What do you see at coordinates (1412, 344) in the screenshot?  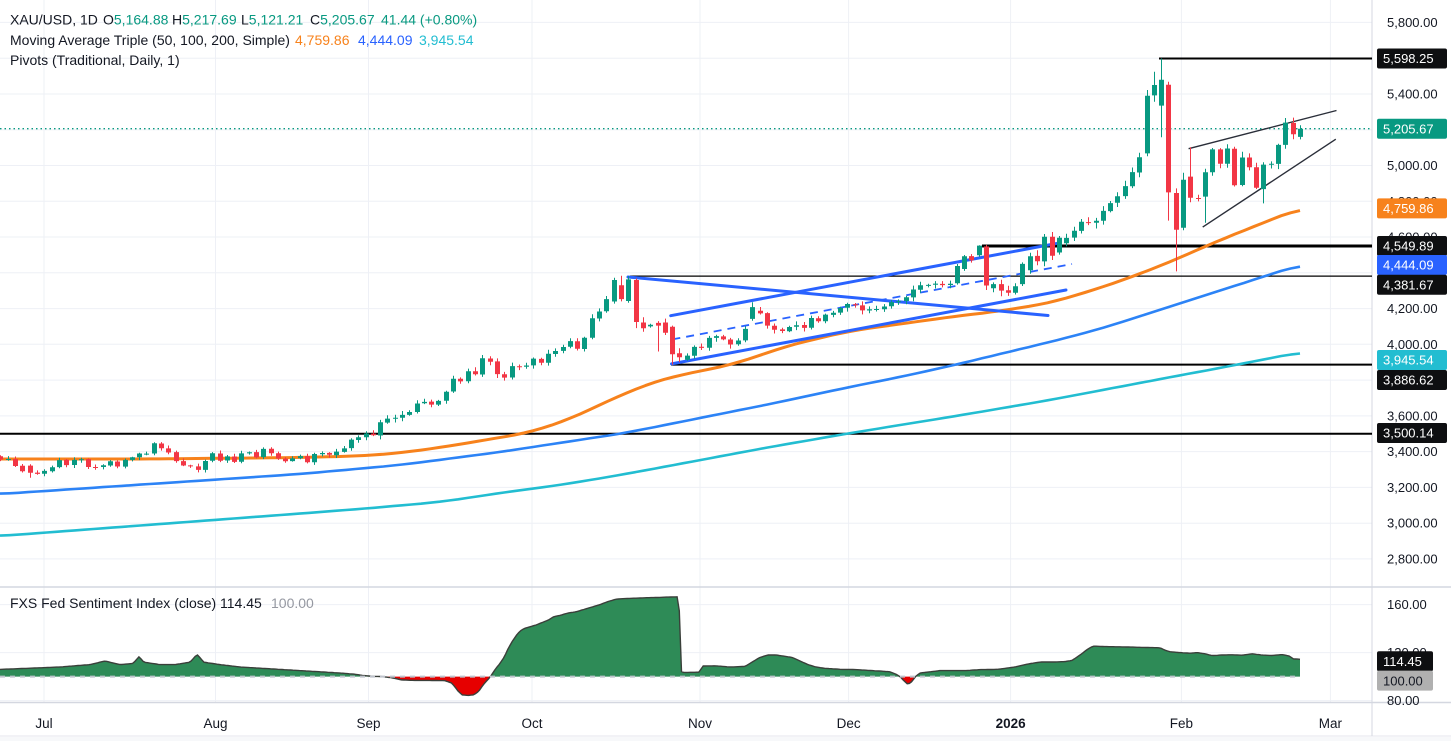 I see `svg-text: 4,000.00` at bounding box center [1412, 344].